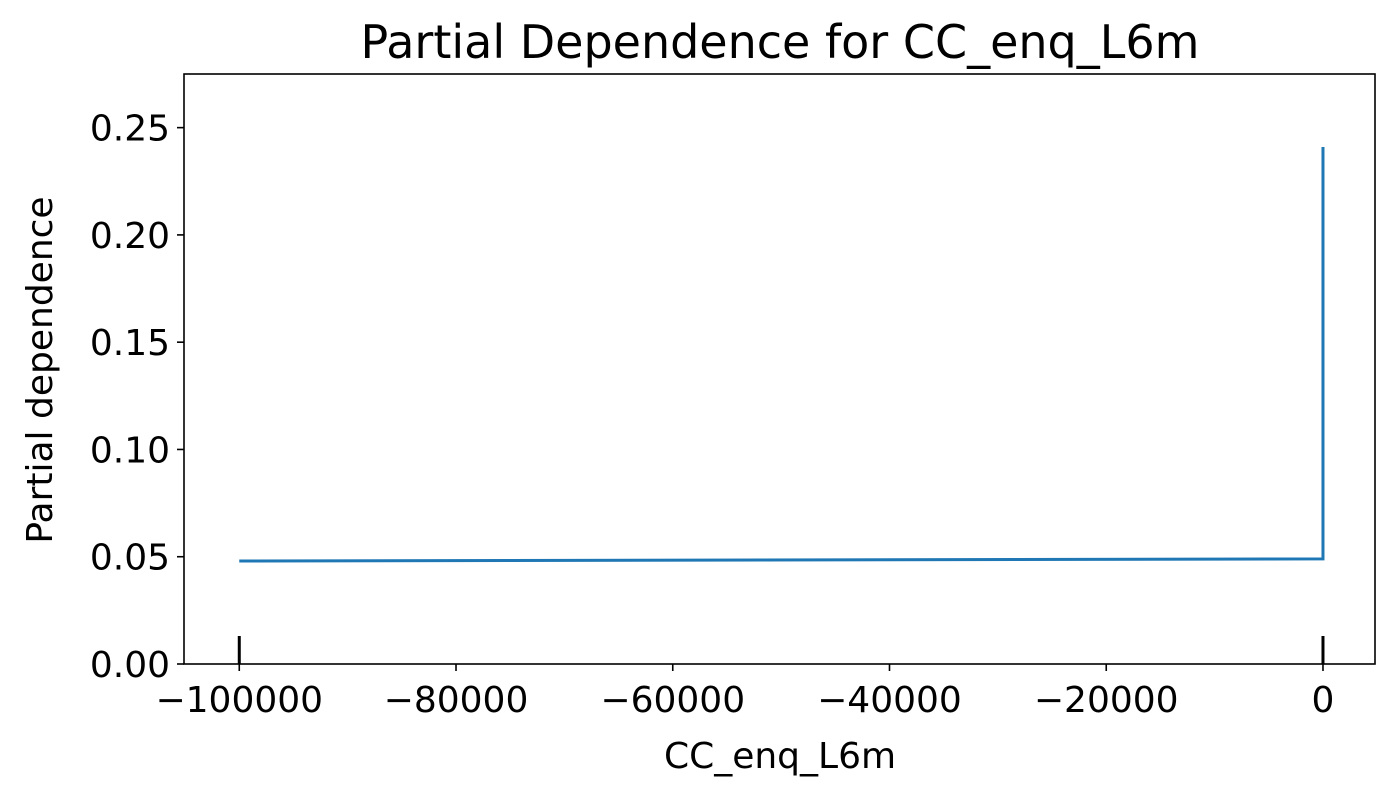  I want to click on y-tick-label: 0.20, so click(130, 236).